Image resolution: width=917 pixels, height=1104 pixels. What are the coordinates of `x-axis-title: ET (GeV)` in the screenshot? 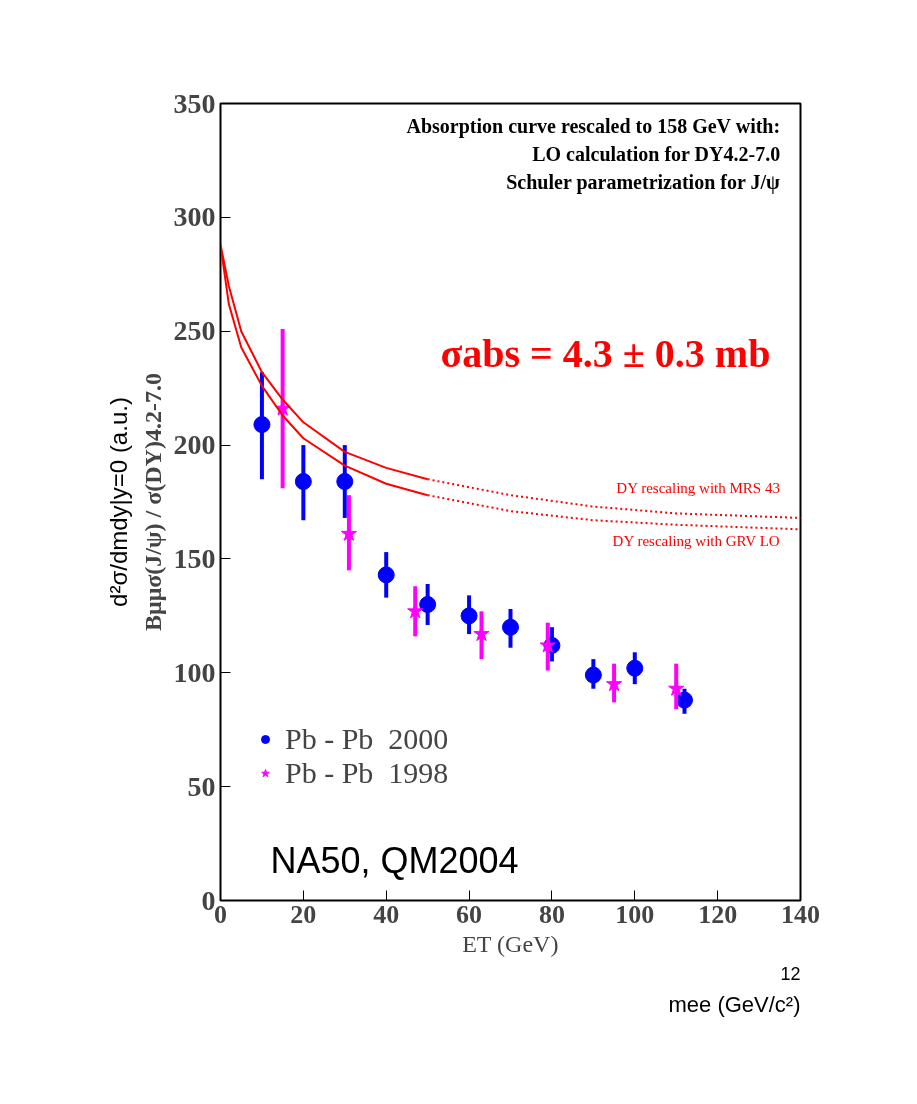 It's located at (510, 943).